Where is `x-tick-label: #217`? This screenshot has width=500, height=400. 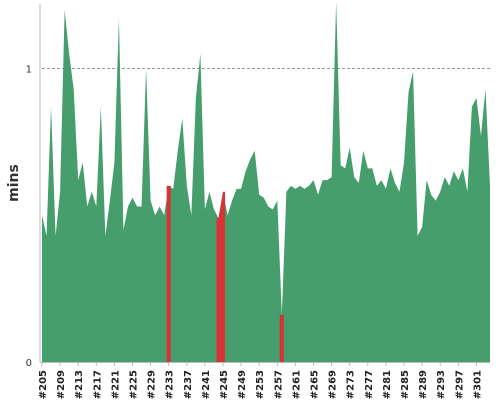
x-tick-label: #217 is located at coordinates (97, 384).